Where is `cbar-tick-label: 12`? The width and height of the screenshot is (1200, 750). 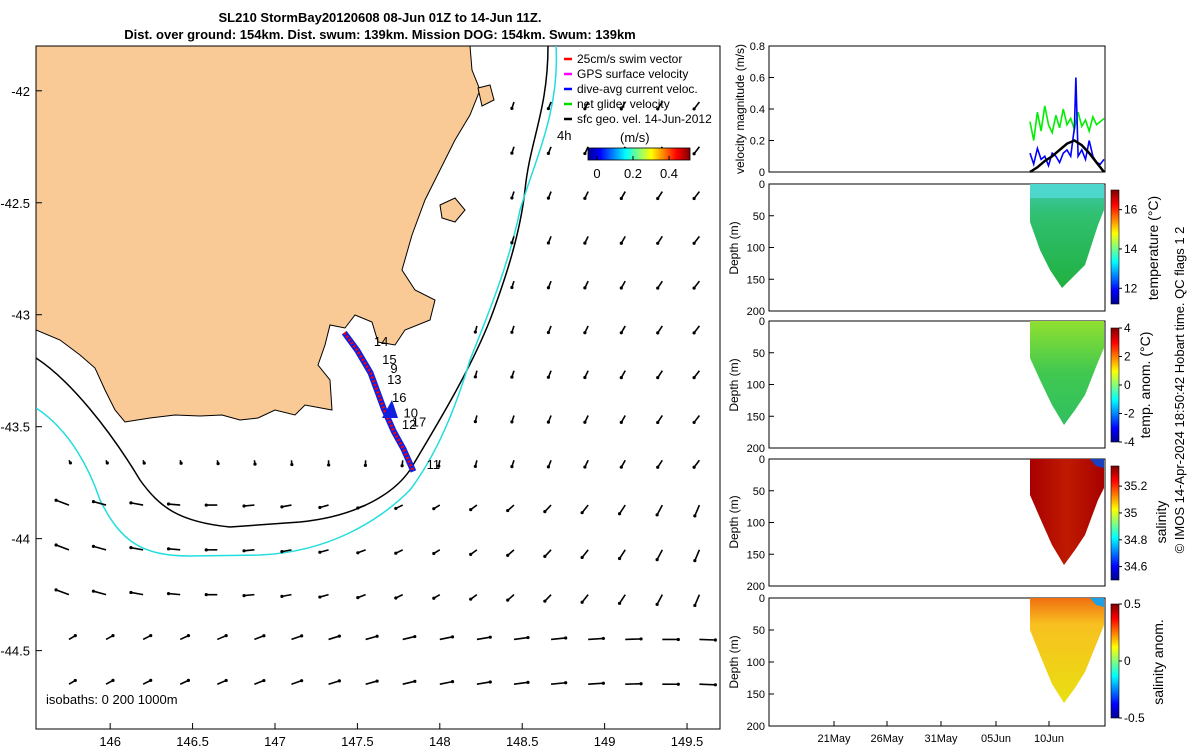 cbar-tick-label: 12 is located at coordinates (1131, 288).